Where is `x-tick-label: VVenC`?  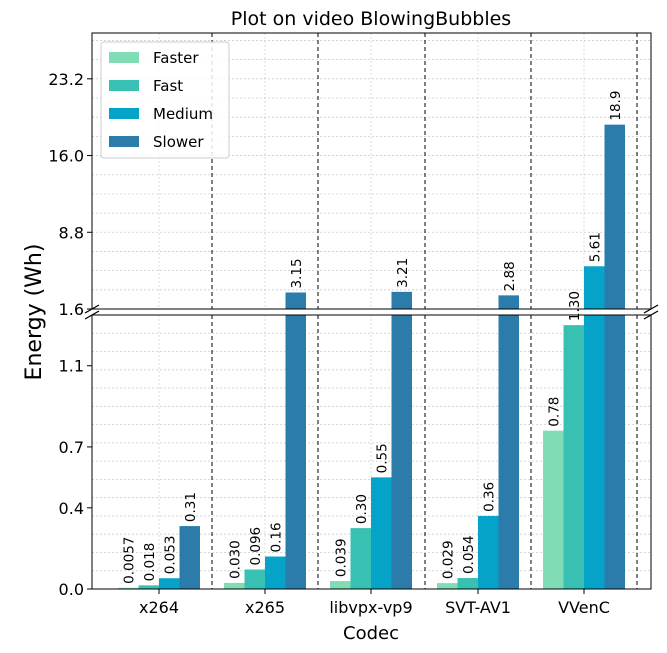
x-tick-label: VVenC is located at coordinates (584, 607).